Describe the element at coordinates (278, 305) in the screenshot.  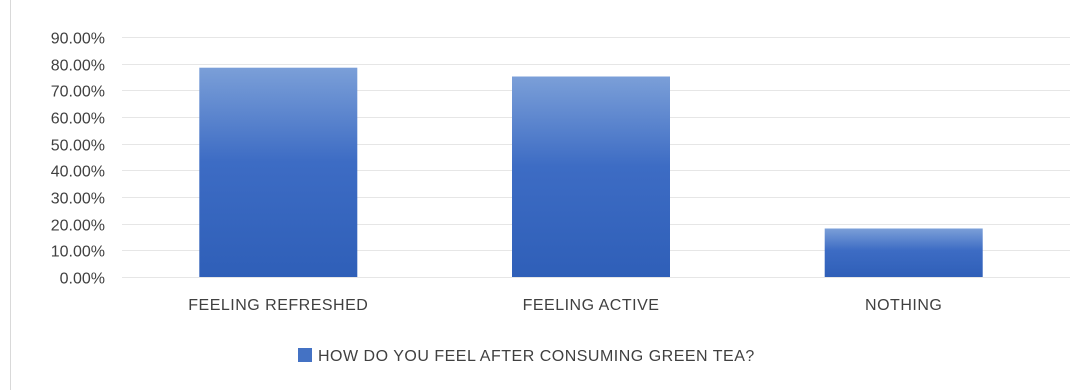
I see `x-category-label: FEELING REFRESHED` at that location.